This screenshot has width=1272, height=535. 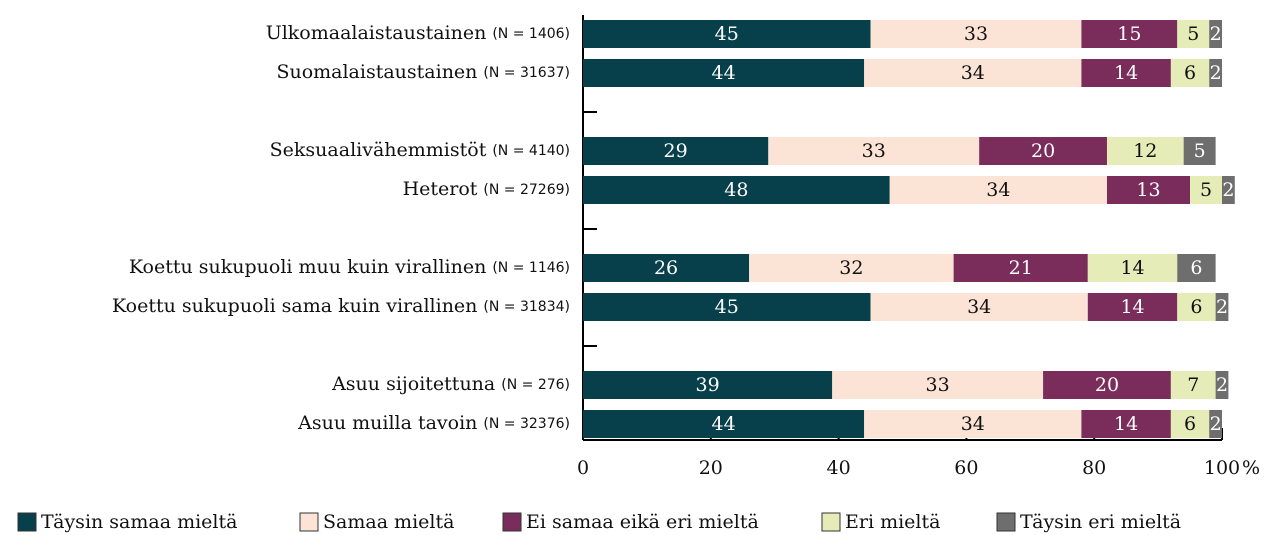 I want to click on category-label: Asuu sijoitettuna, so click(x=413, y=384).